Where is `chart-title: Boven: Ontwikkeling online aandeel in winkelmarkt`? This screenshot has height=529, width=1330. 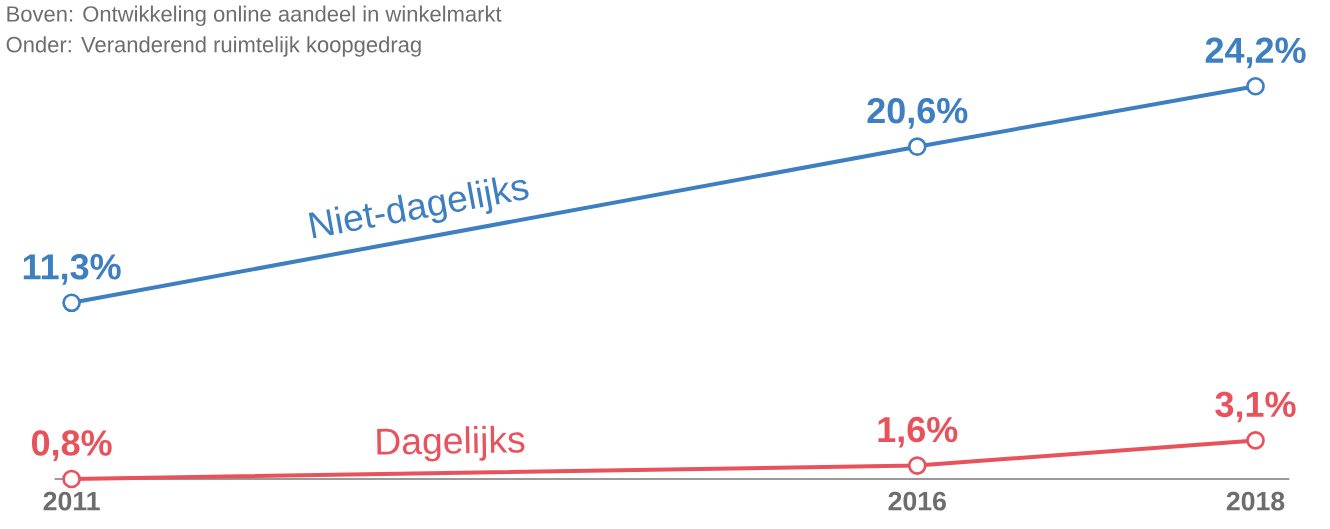 chart-title: Boven: Ontwikkeling online aandeel in winkelmarkt is located at coordinates (254, 16).